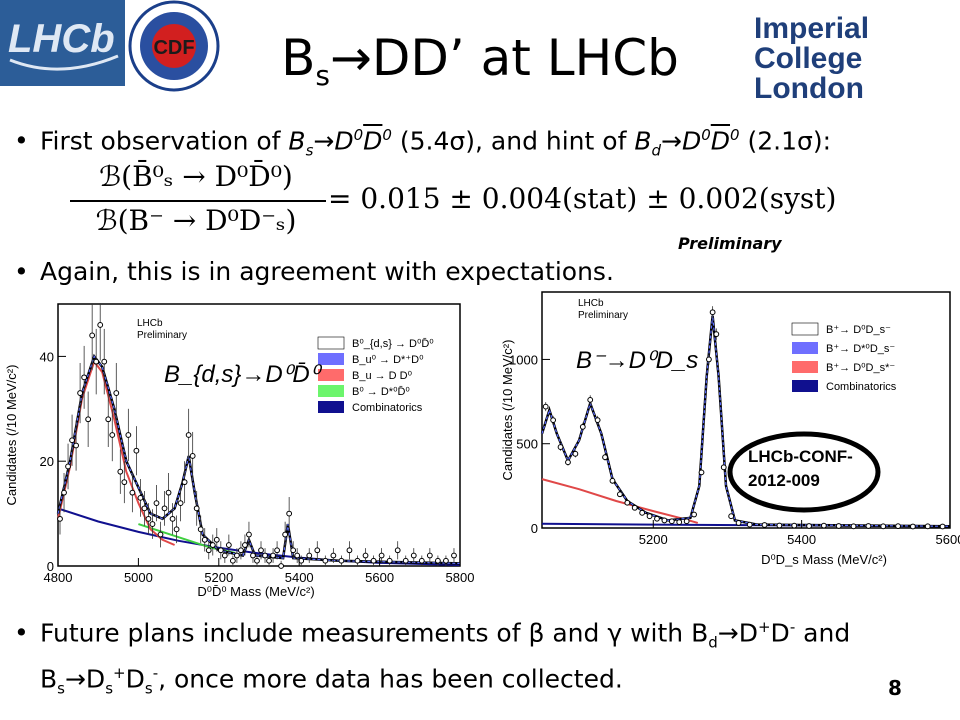  I want to click on b3-l2s2: s, so click(109, 688).